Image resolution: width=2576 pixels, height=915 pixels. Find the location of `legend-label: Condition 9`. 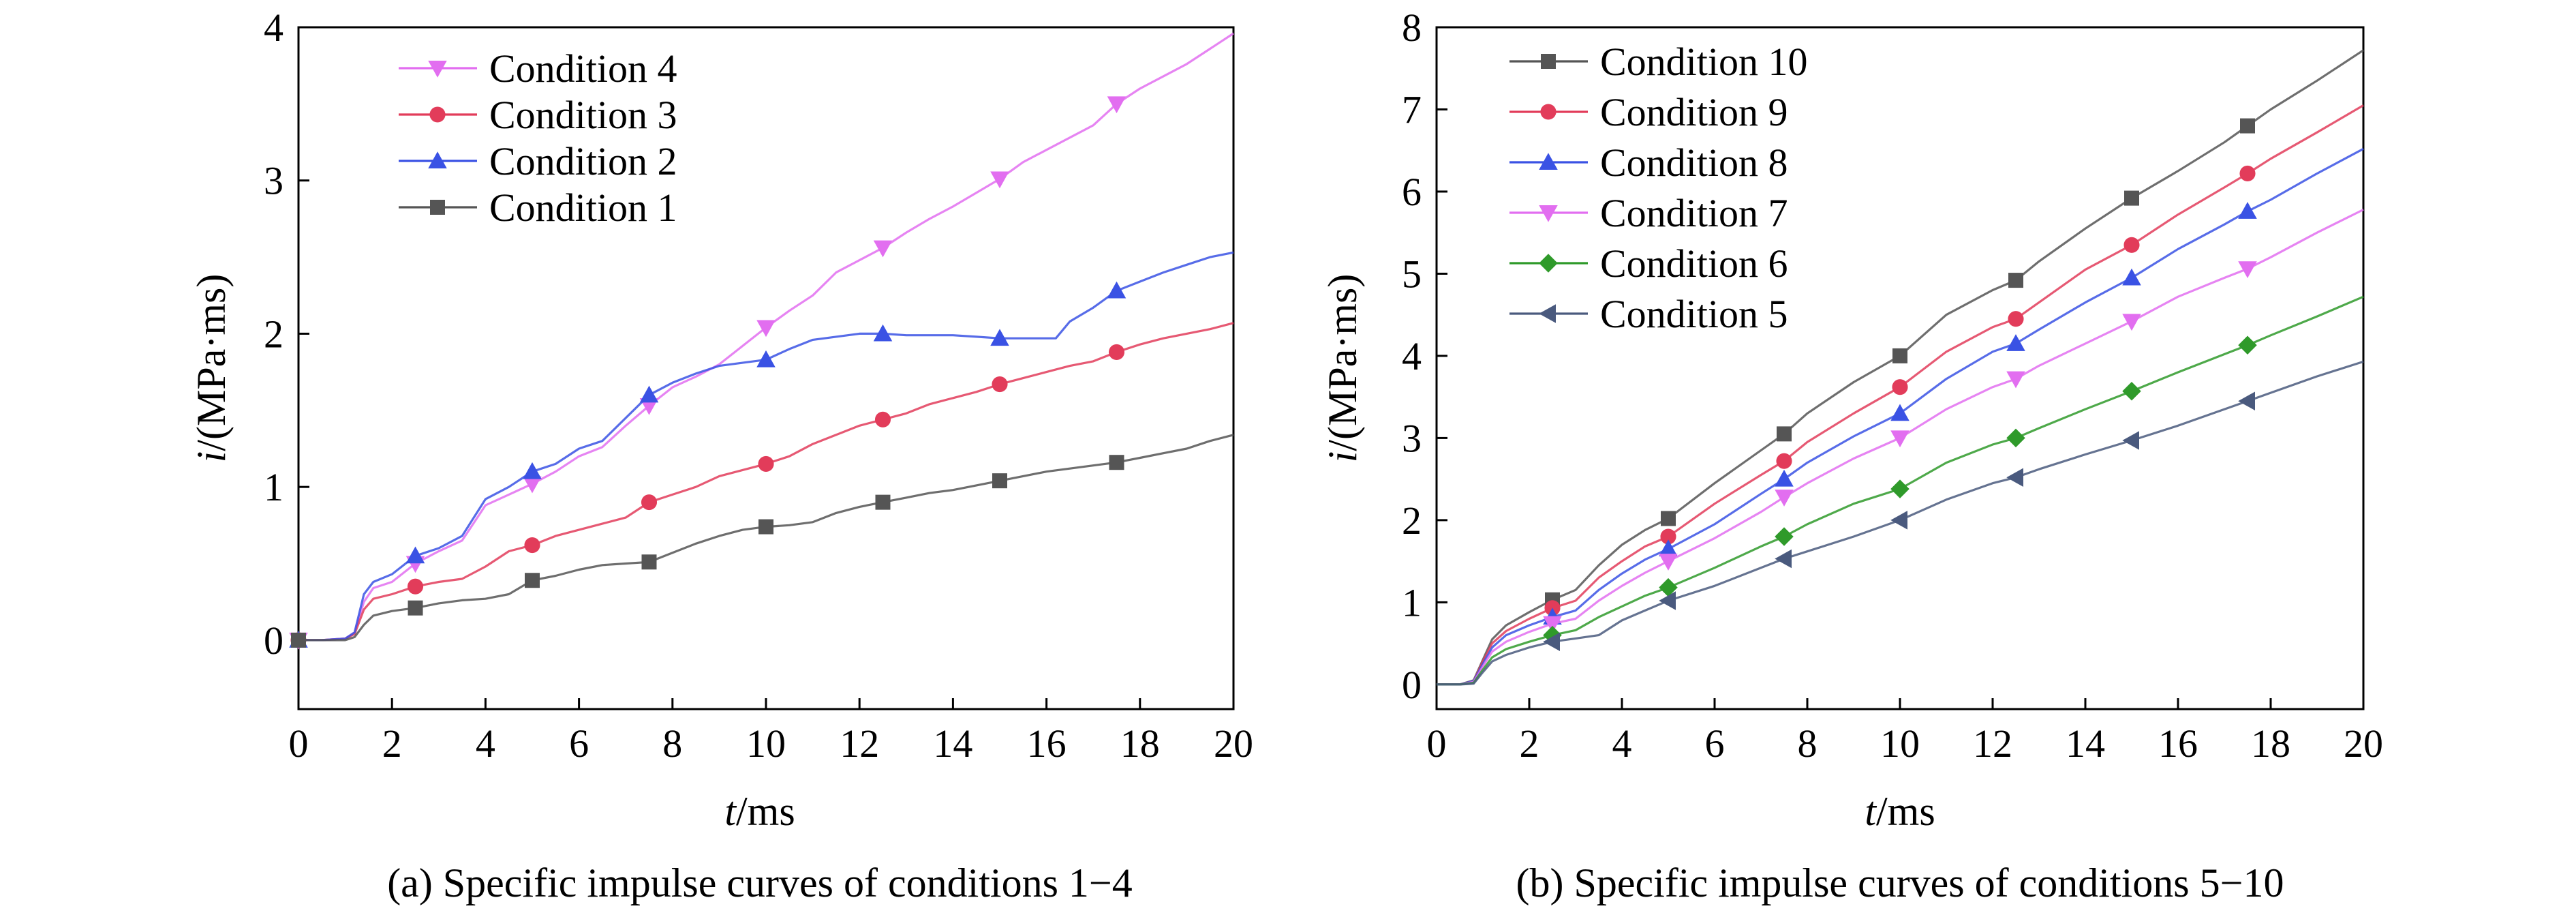

legend-label: Condition 9 is located at coordinates (1694, 112).